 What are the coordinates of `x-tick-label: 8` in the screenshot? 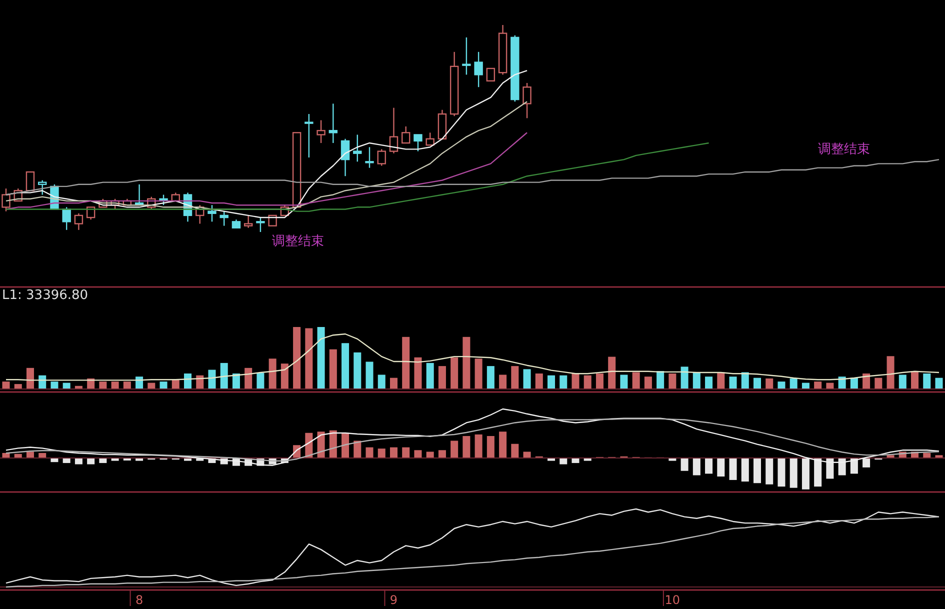 It's located at (139, 600).